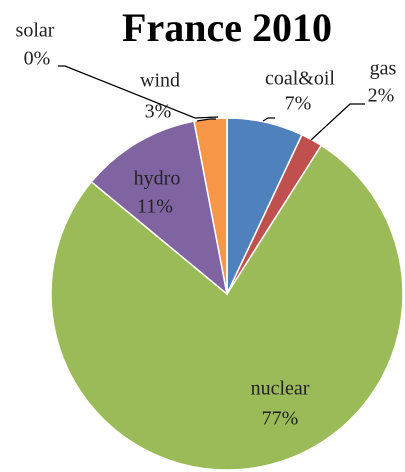 Image resolution: width=405 pixels, height=472 pixels. What do you see at coordinates (280, 419) in the screenshot?
I see `slice-value-label: 77%` at bounding box center [280, 419].